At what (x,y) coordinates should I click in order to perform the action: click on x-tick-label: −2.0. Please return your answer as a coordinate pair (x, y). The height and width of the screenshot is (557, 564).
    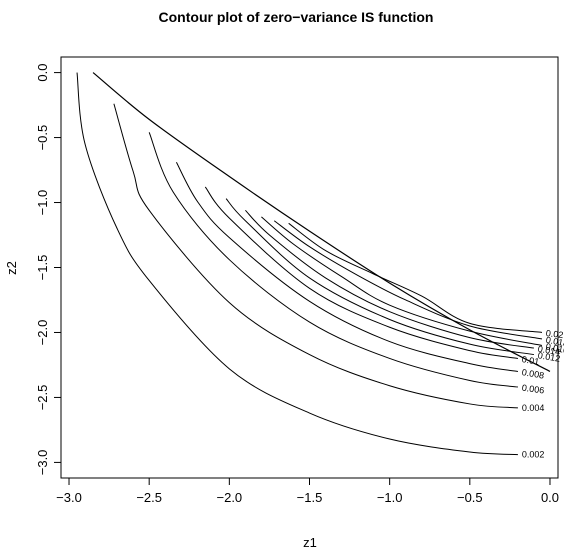
    Looking at the image, I should click on (230, 497).